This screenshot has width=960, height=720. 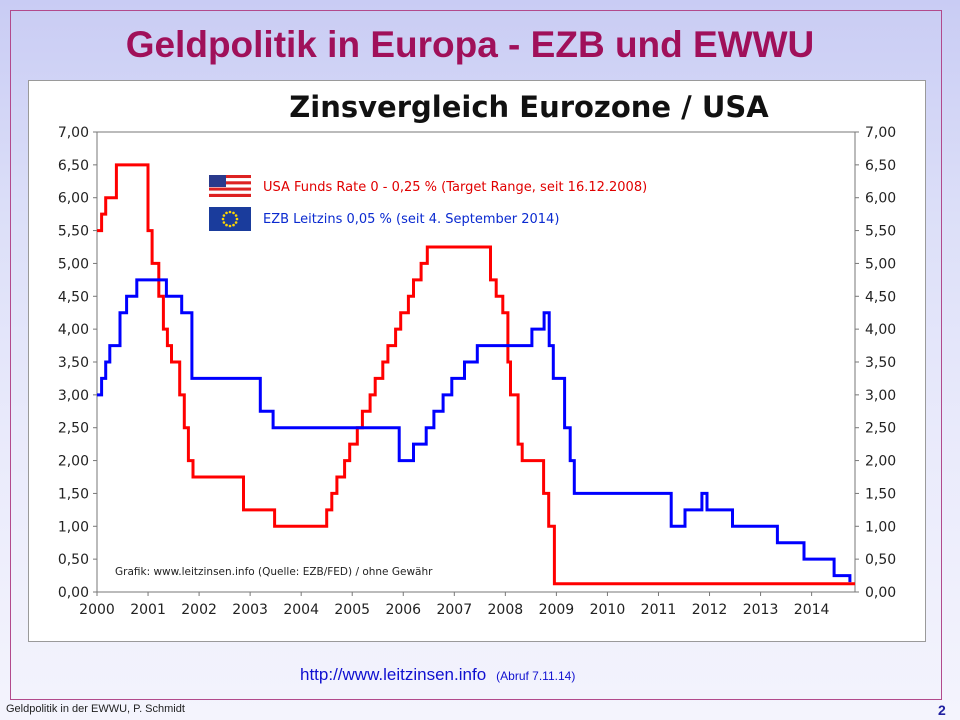 I want to click on y-tick-label-left: 1,00, so click(x=73, y=527).